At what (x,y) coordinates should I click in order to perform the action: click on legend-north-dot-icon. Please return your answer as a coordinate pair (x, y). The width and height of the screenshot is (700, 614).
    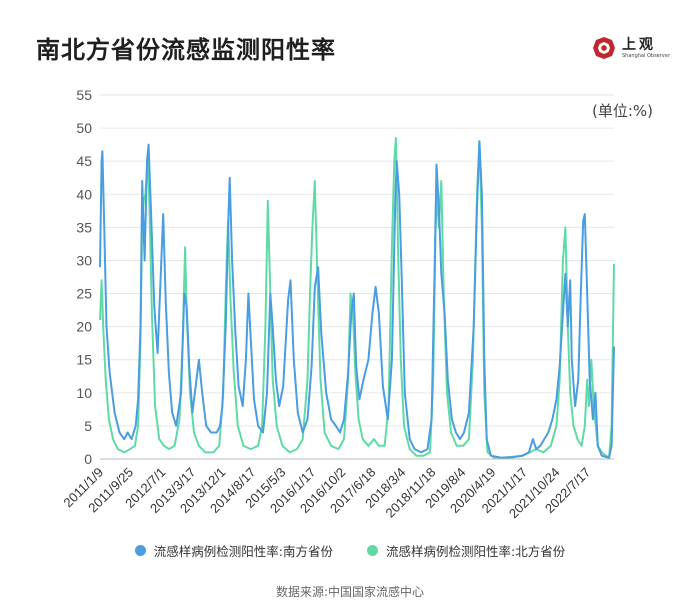
    Looking at the image, I should click on (372, 550).